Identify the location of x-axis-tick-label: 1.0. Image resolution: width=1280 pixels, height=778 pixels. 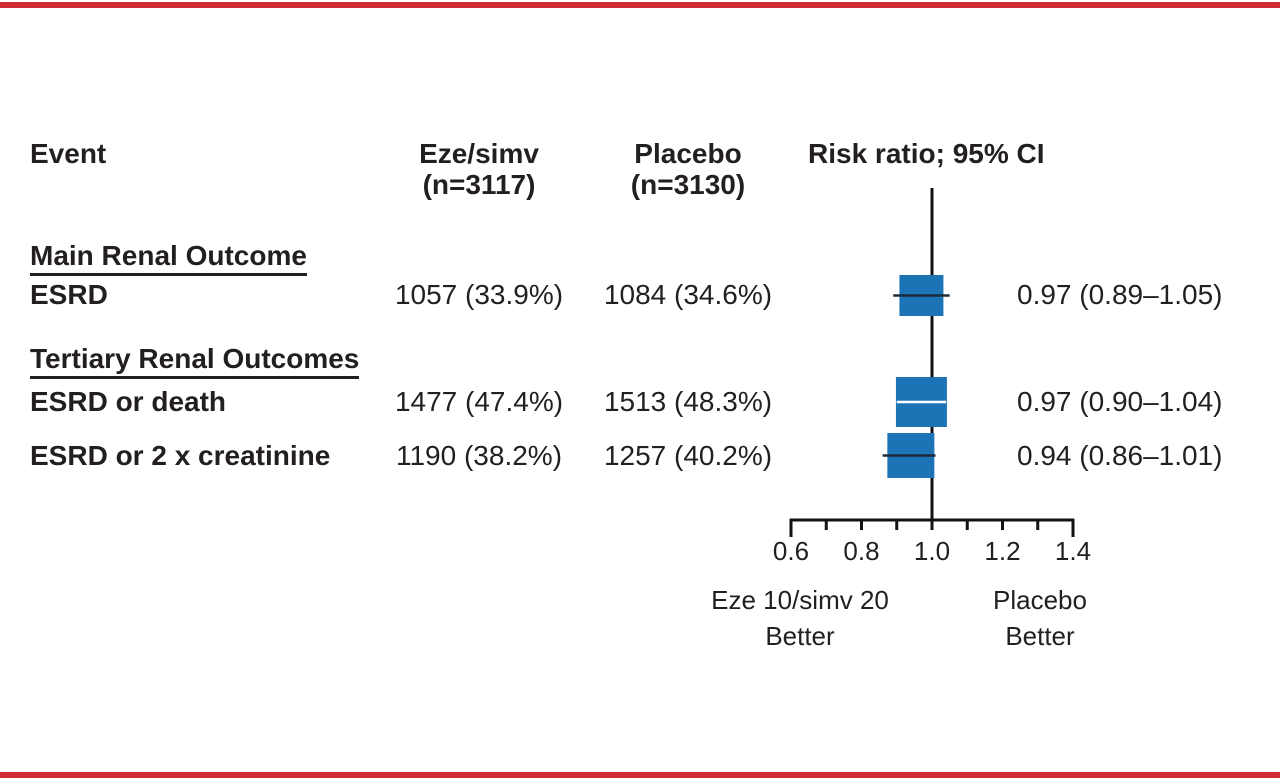
(932, 551).